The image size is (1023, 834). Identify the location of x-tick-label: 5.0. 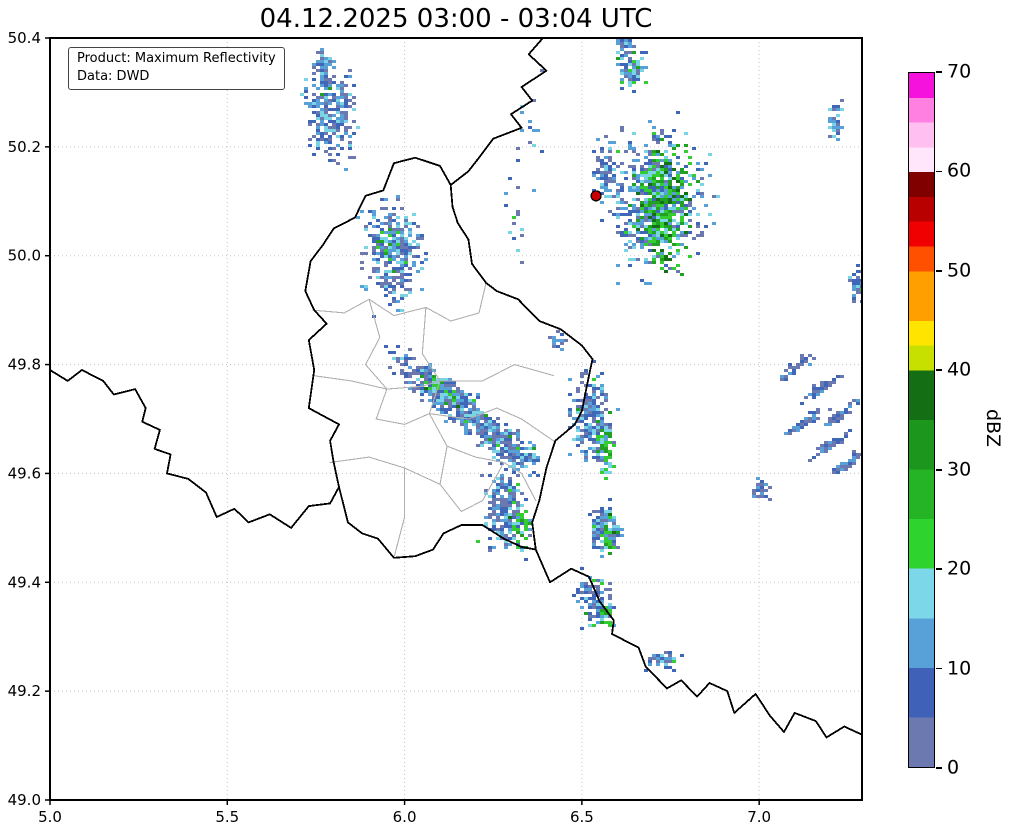
(50, 817).